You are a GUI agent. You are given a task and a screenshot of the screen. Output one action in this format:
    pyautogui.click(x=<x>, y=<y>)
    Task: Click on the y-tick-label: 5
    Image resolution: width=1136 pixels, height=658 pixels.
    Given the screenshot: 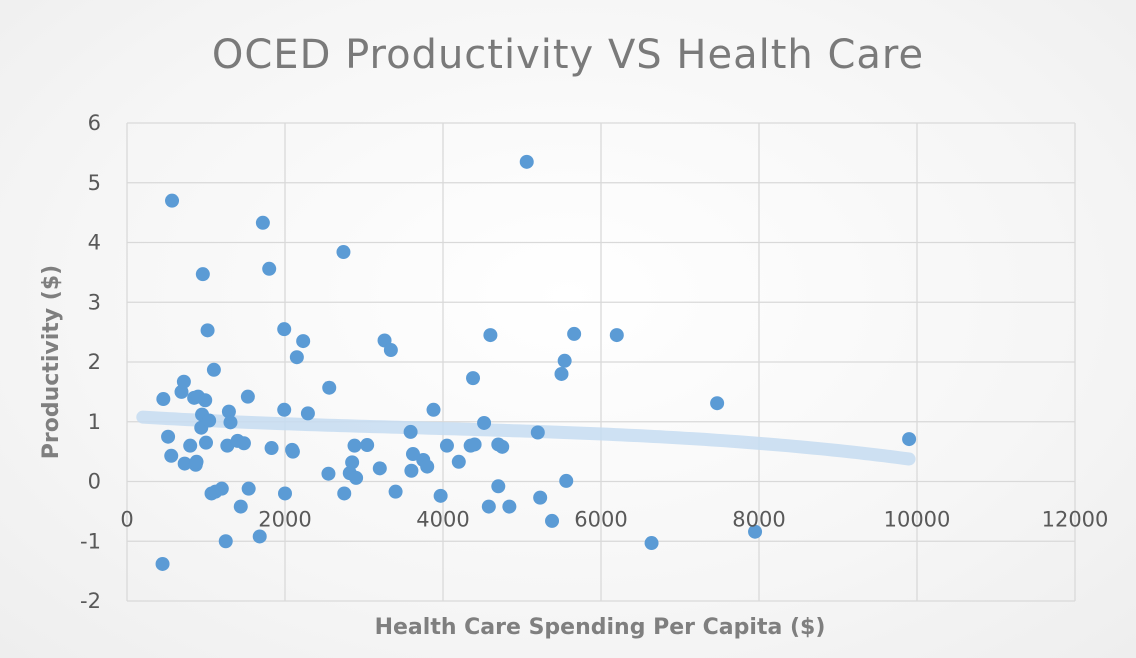 What is the action you would take?
    pyautogui.click(x=94, y=183)
    